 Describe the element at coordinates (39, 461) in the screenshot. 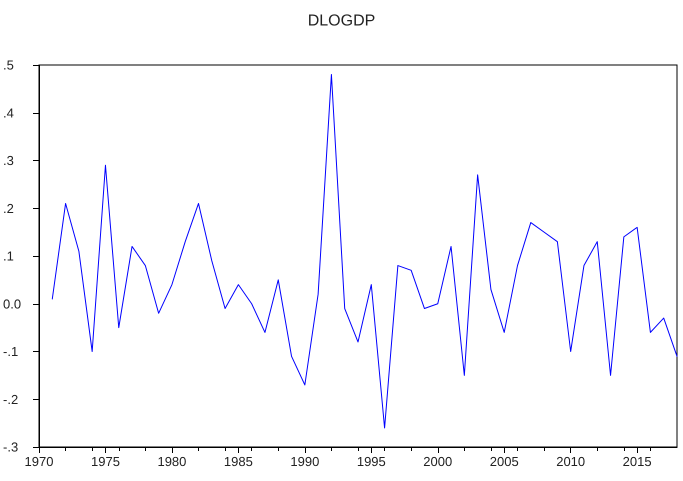

I see `x-tick-label: 1970` at that location.